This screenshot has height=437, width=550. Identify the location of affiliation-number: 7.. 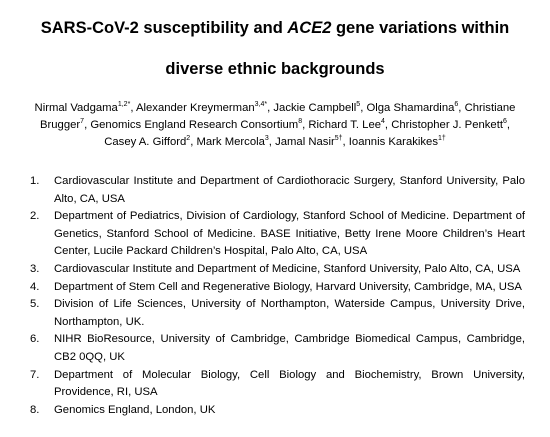
(35, 374).